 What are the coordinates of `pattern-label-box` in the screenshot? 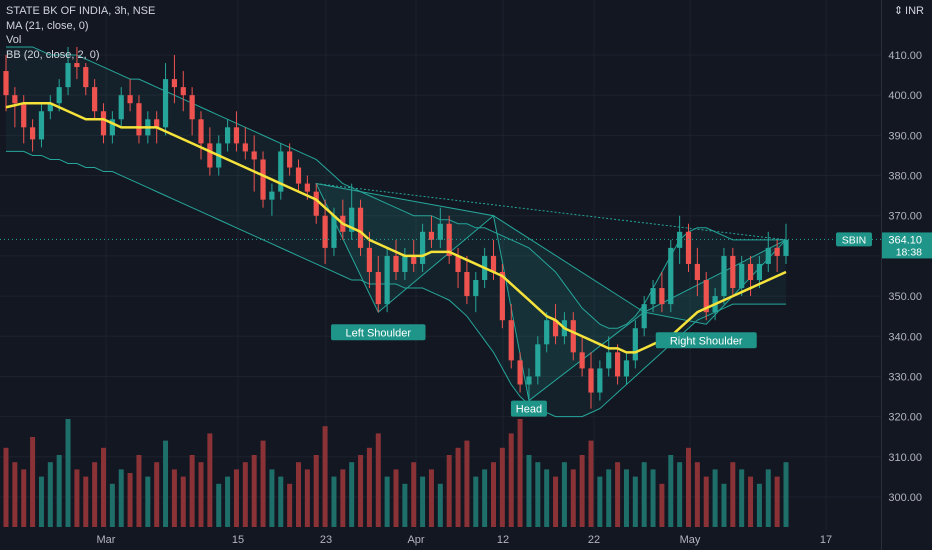 It's located at (528, 408).